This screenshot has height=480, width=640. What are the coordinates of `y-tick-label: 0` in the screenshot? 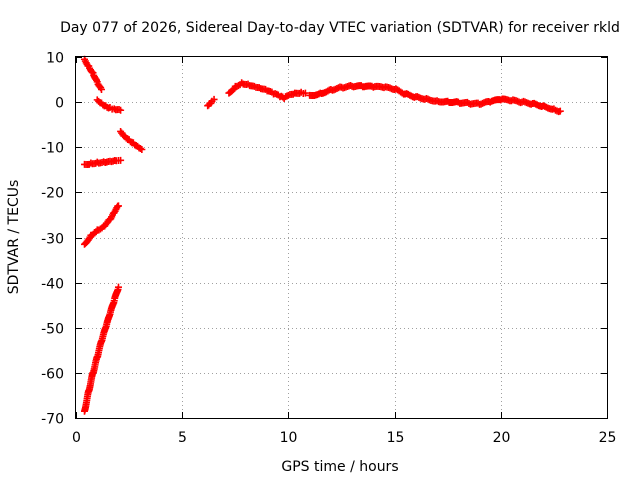 It's located at (59, 104).